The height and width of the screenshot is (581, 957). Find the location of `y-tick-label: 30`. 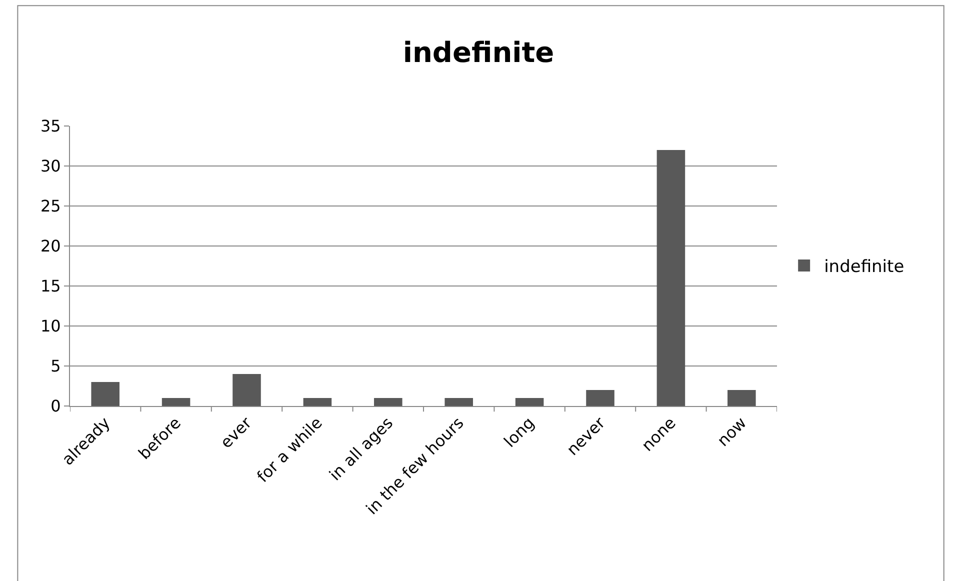

y-tick-label: 30 is located at coordinates (50, 166).